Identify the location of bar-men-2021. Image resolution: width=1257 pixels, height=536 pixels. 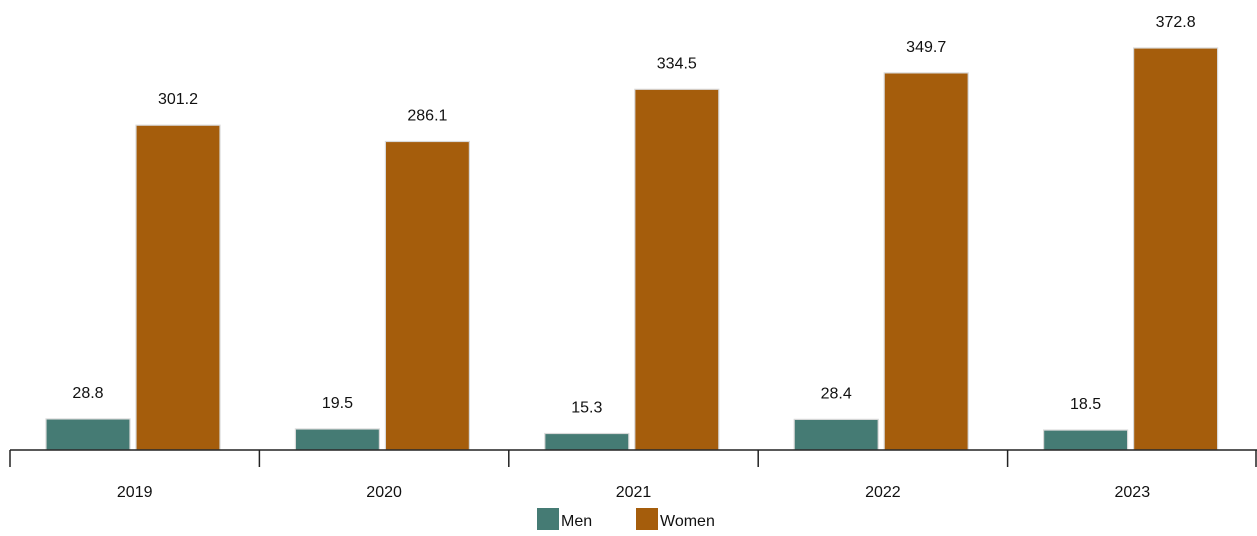
(587, 441).